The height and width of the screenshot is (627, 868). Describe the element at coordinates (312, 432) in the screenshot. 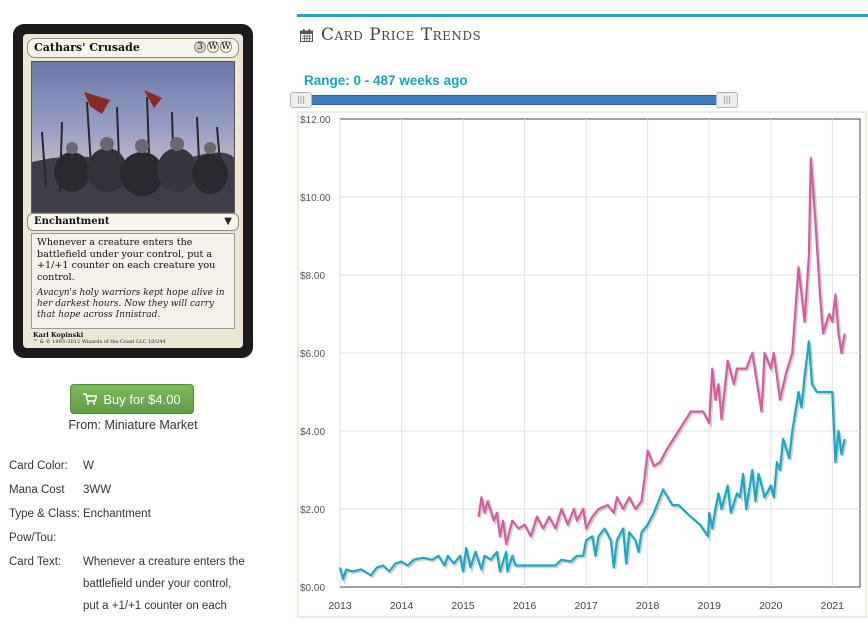

I see `y-tick-label: $4.00` at that location.